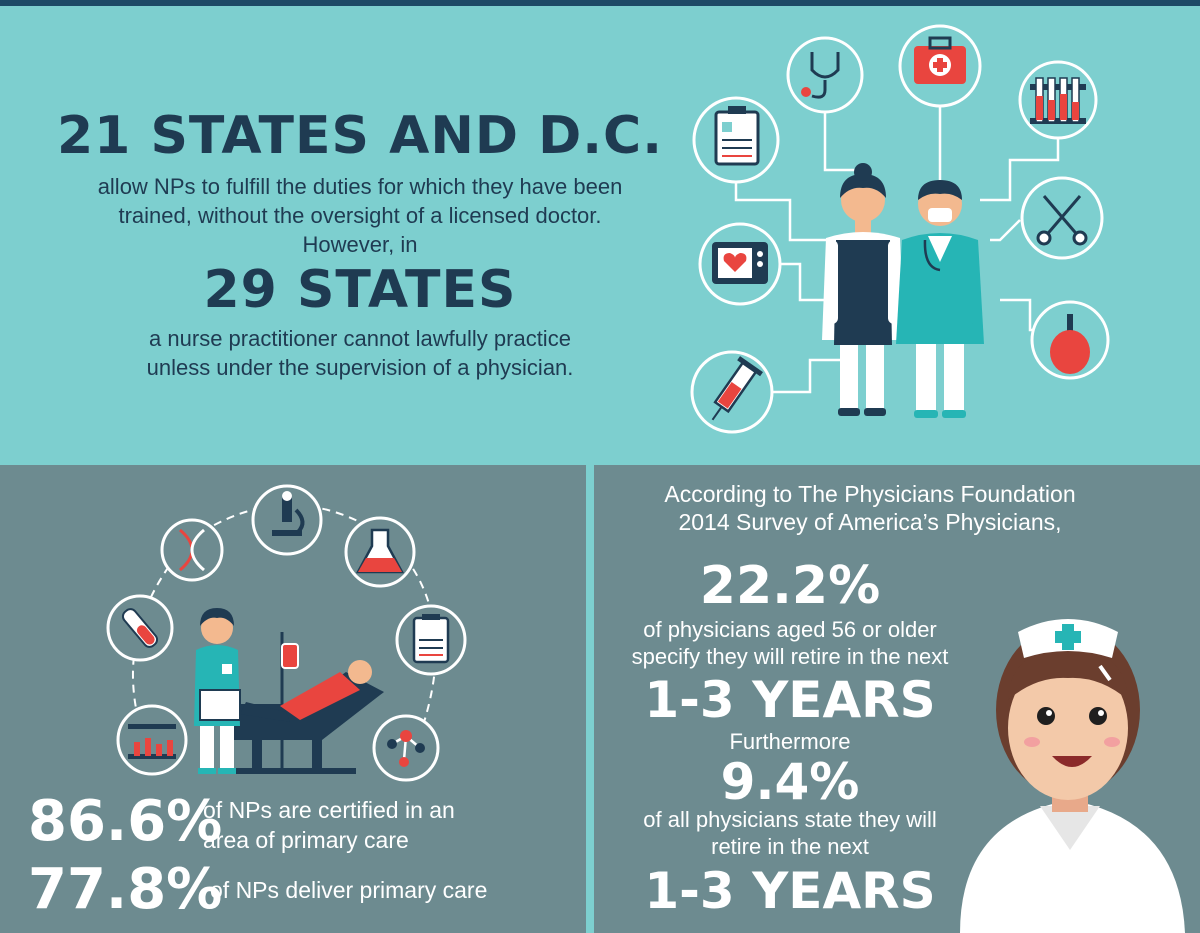  What do you see at coordinates (1070, 344) in the screenshot?
I see `bulb-syringe-icon` at bounding box center [1070, 344].